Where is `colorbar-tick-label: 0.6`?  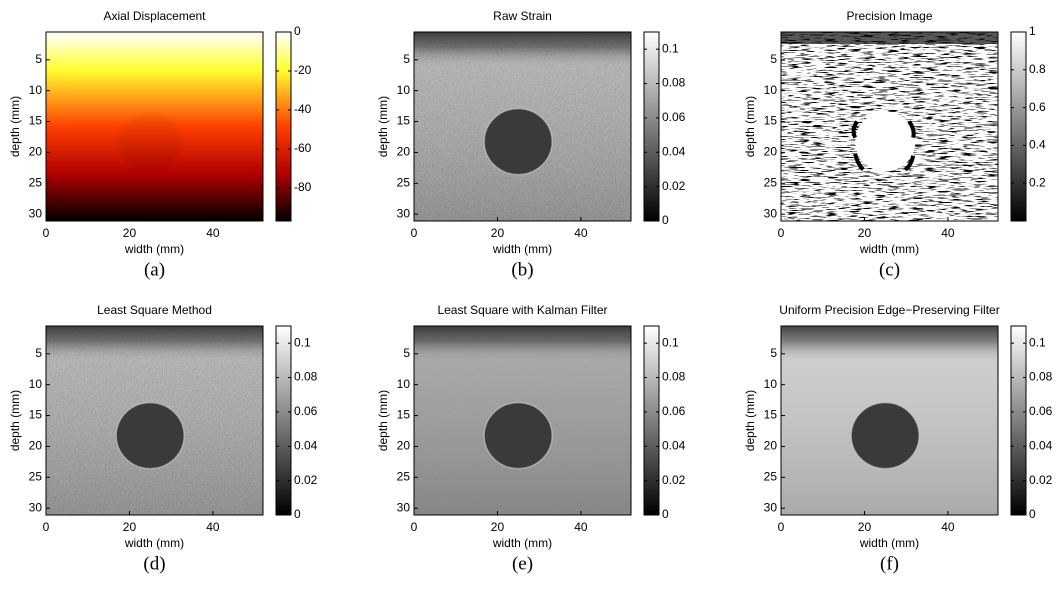 colorbar-tick-label: 0.6 is located at coordinates (1037, 107).